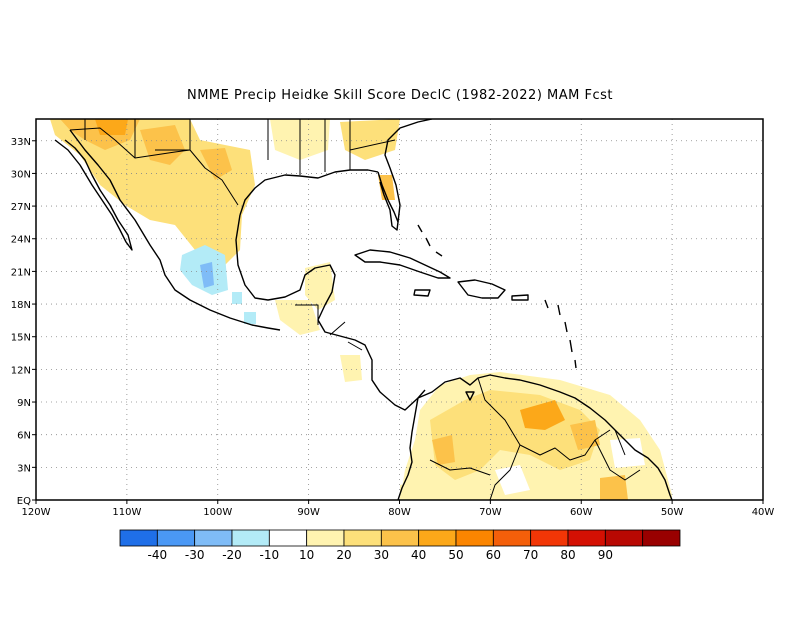  I want to click on lon-tick-label: 40W, so click(763, 512).